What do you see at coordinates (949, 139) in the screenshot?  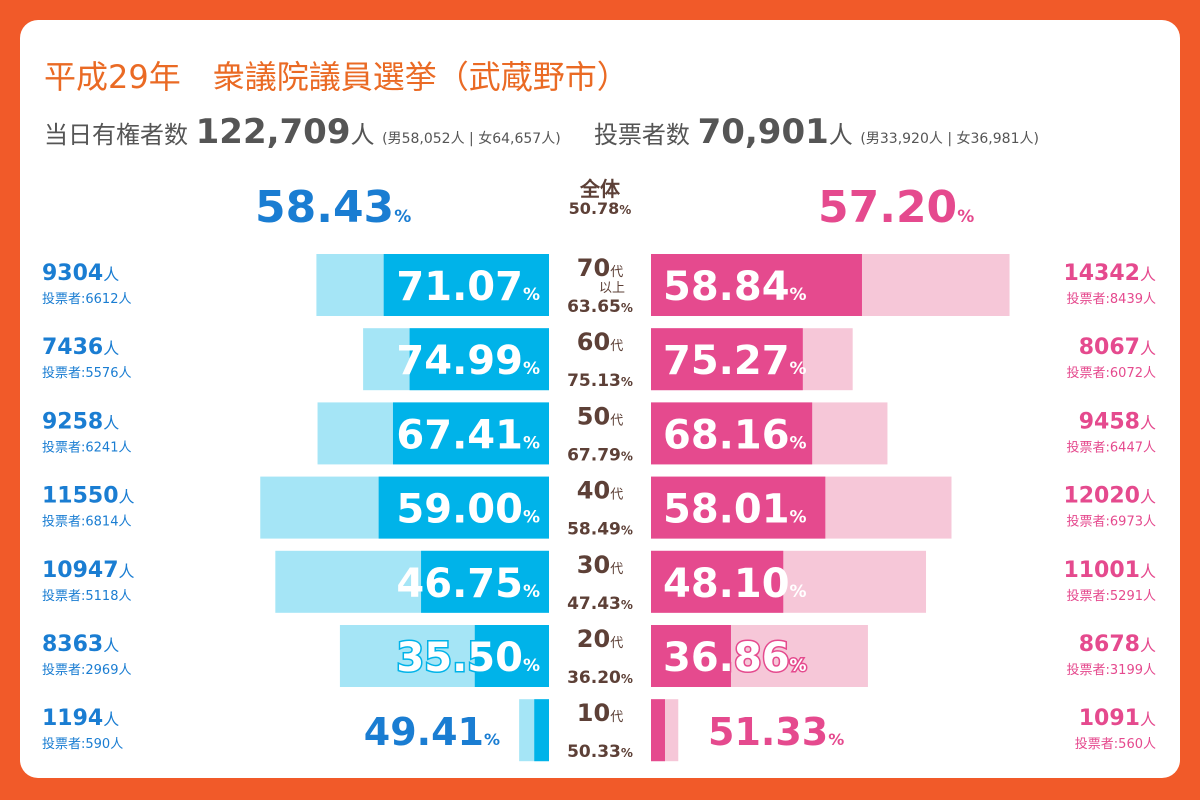 I see `voters-breakdown: (男33,920人 | 女36,981人)` at bounding box center [949, 139].